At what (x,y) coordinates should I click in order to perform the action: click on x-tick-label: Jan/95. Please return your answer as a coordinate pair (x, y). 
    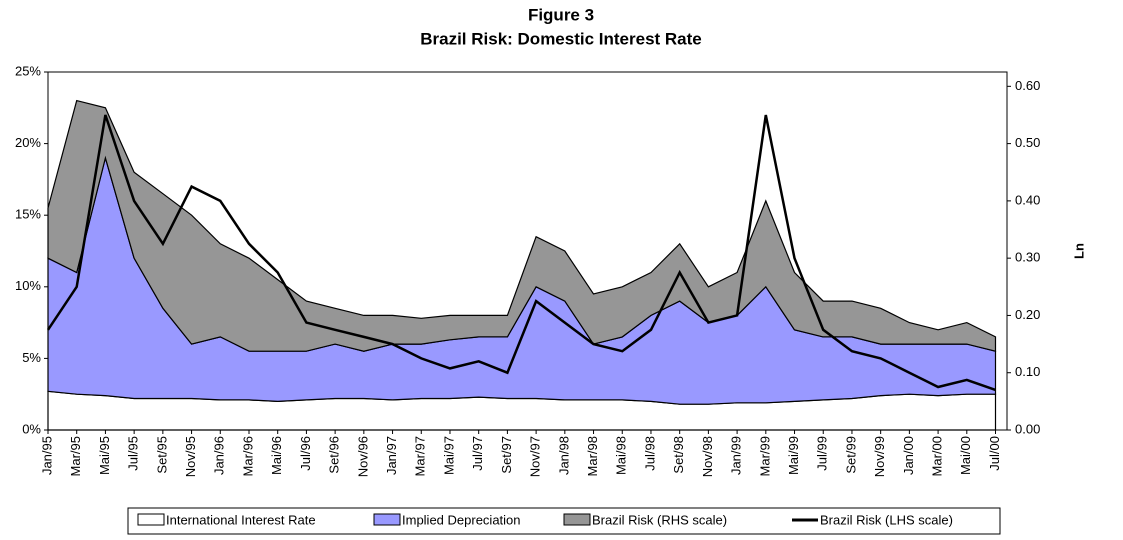
    Looking at the image, I should click on (46, 455).